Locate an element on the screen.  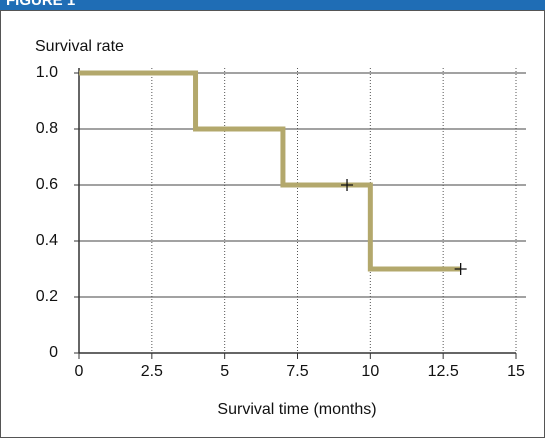
x-tick-label: 7.5 is located at coordinates (297, 371).